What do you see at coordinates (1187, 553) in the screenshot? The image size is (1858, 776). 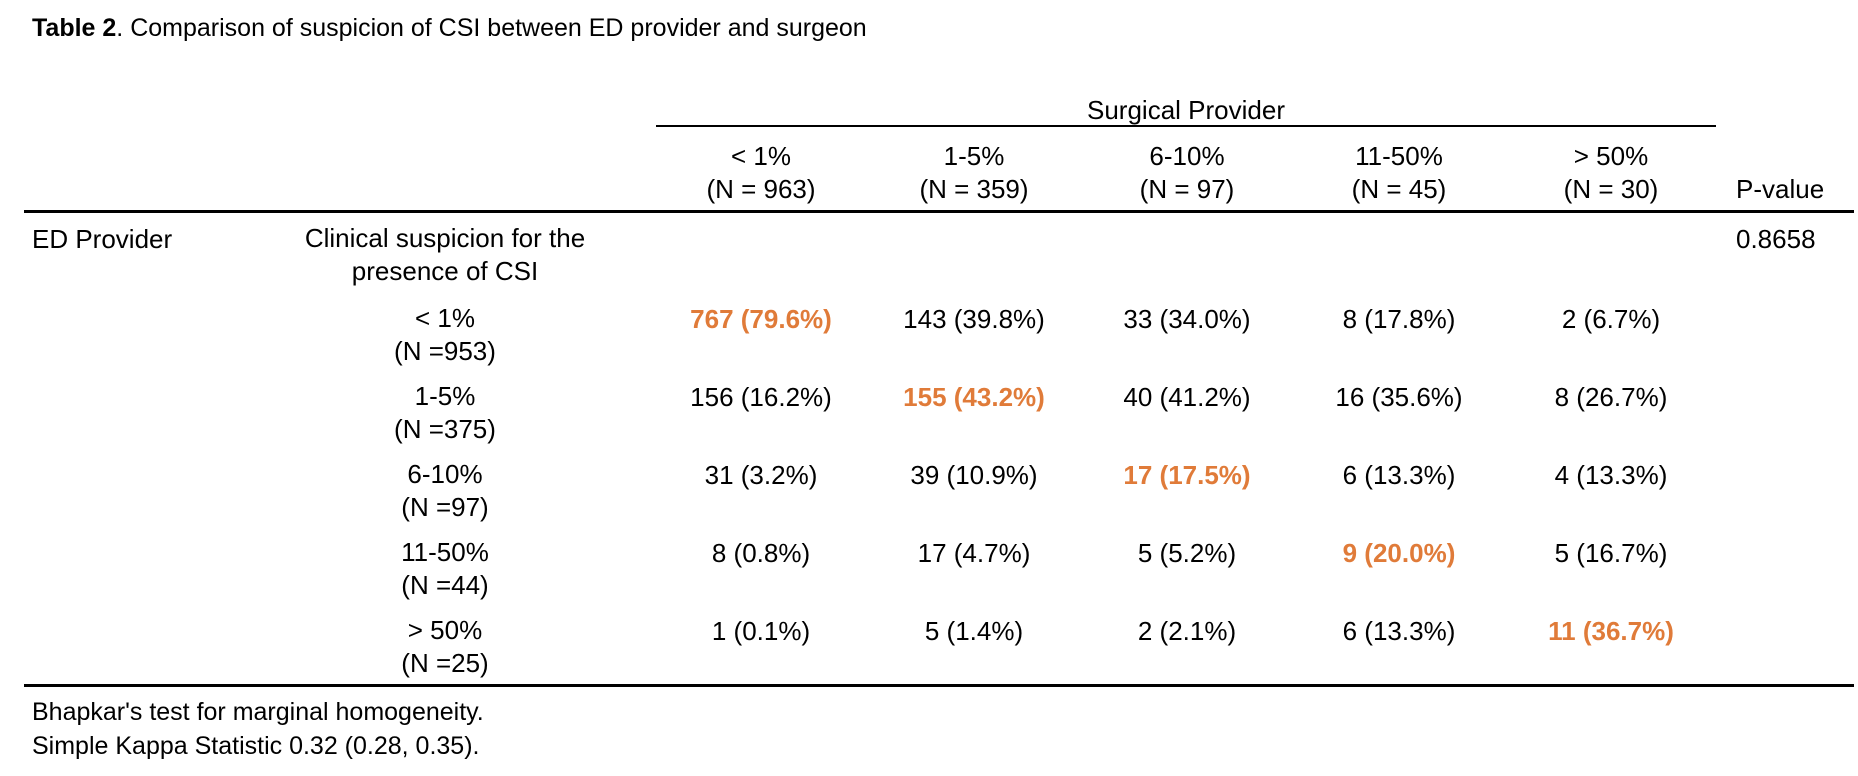 I see `table-cell: 5 (5.2%)` at bounding box center [1187, 553].